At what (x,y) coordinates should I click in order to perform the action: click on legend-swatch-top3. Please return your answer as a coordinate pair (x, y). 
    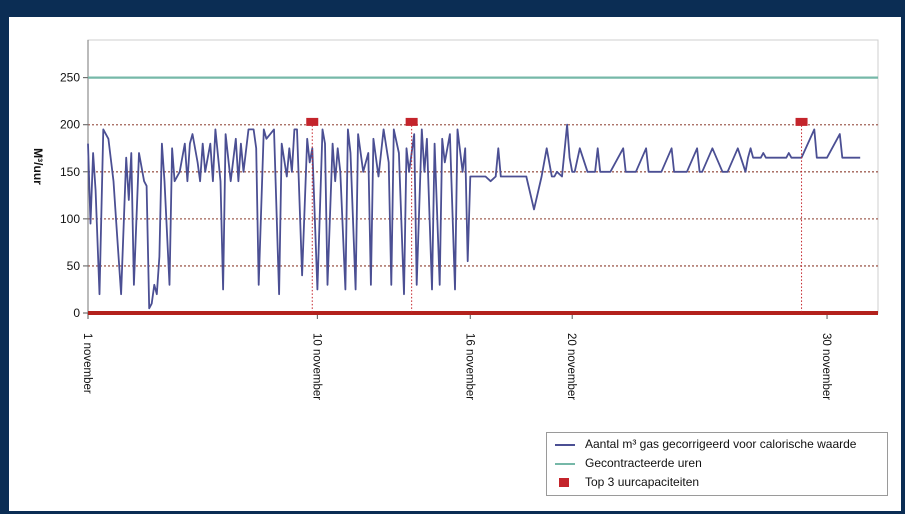
    Looking at the image, I should click on (564, 482).